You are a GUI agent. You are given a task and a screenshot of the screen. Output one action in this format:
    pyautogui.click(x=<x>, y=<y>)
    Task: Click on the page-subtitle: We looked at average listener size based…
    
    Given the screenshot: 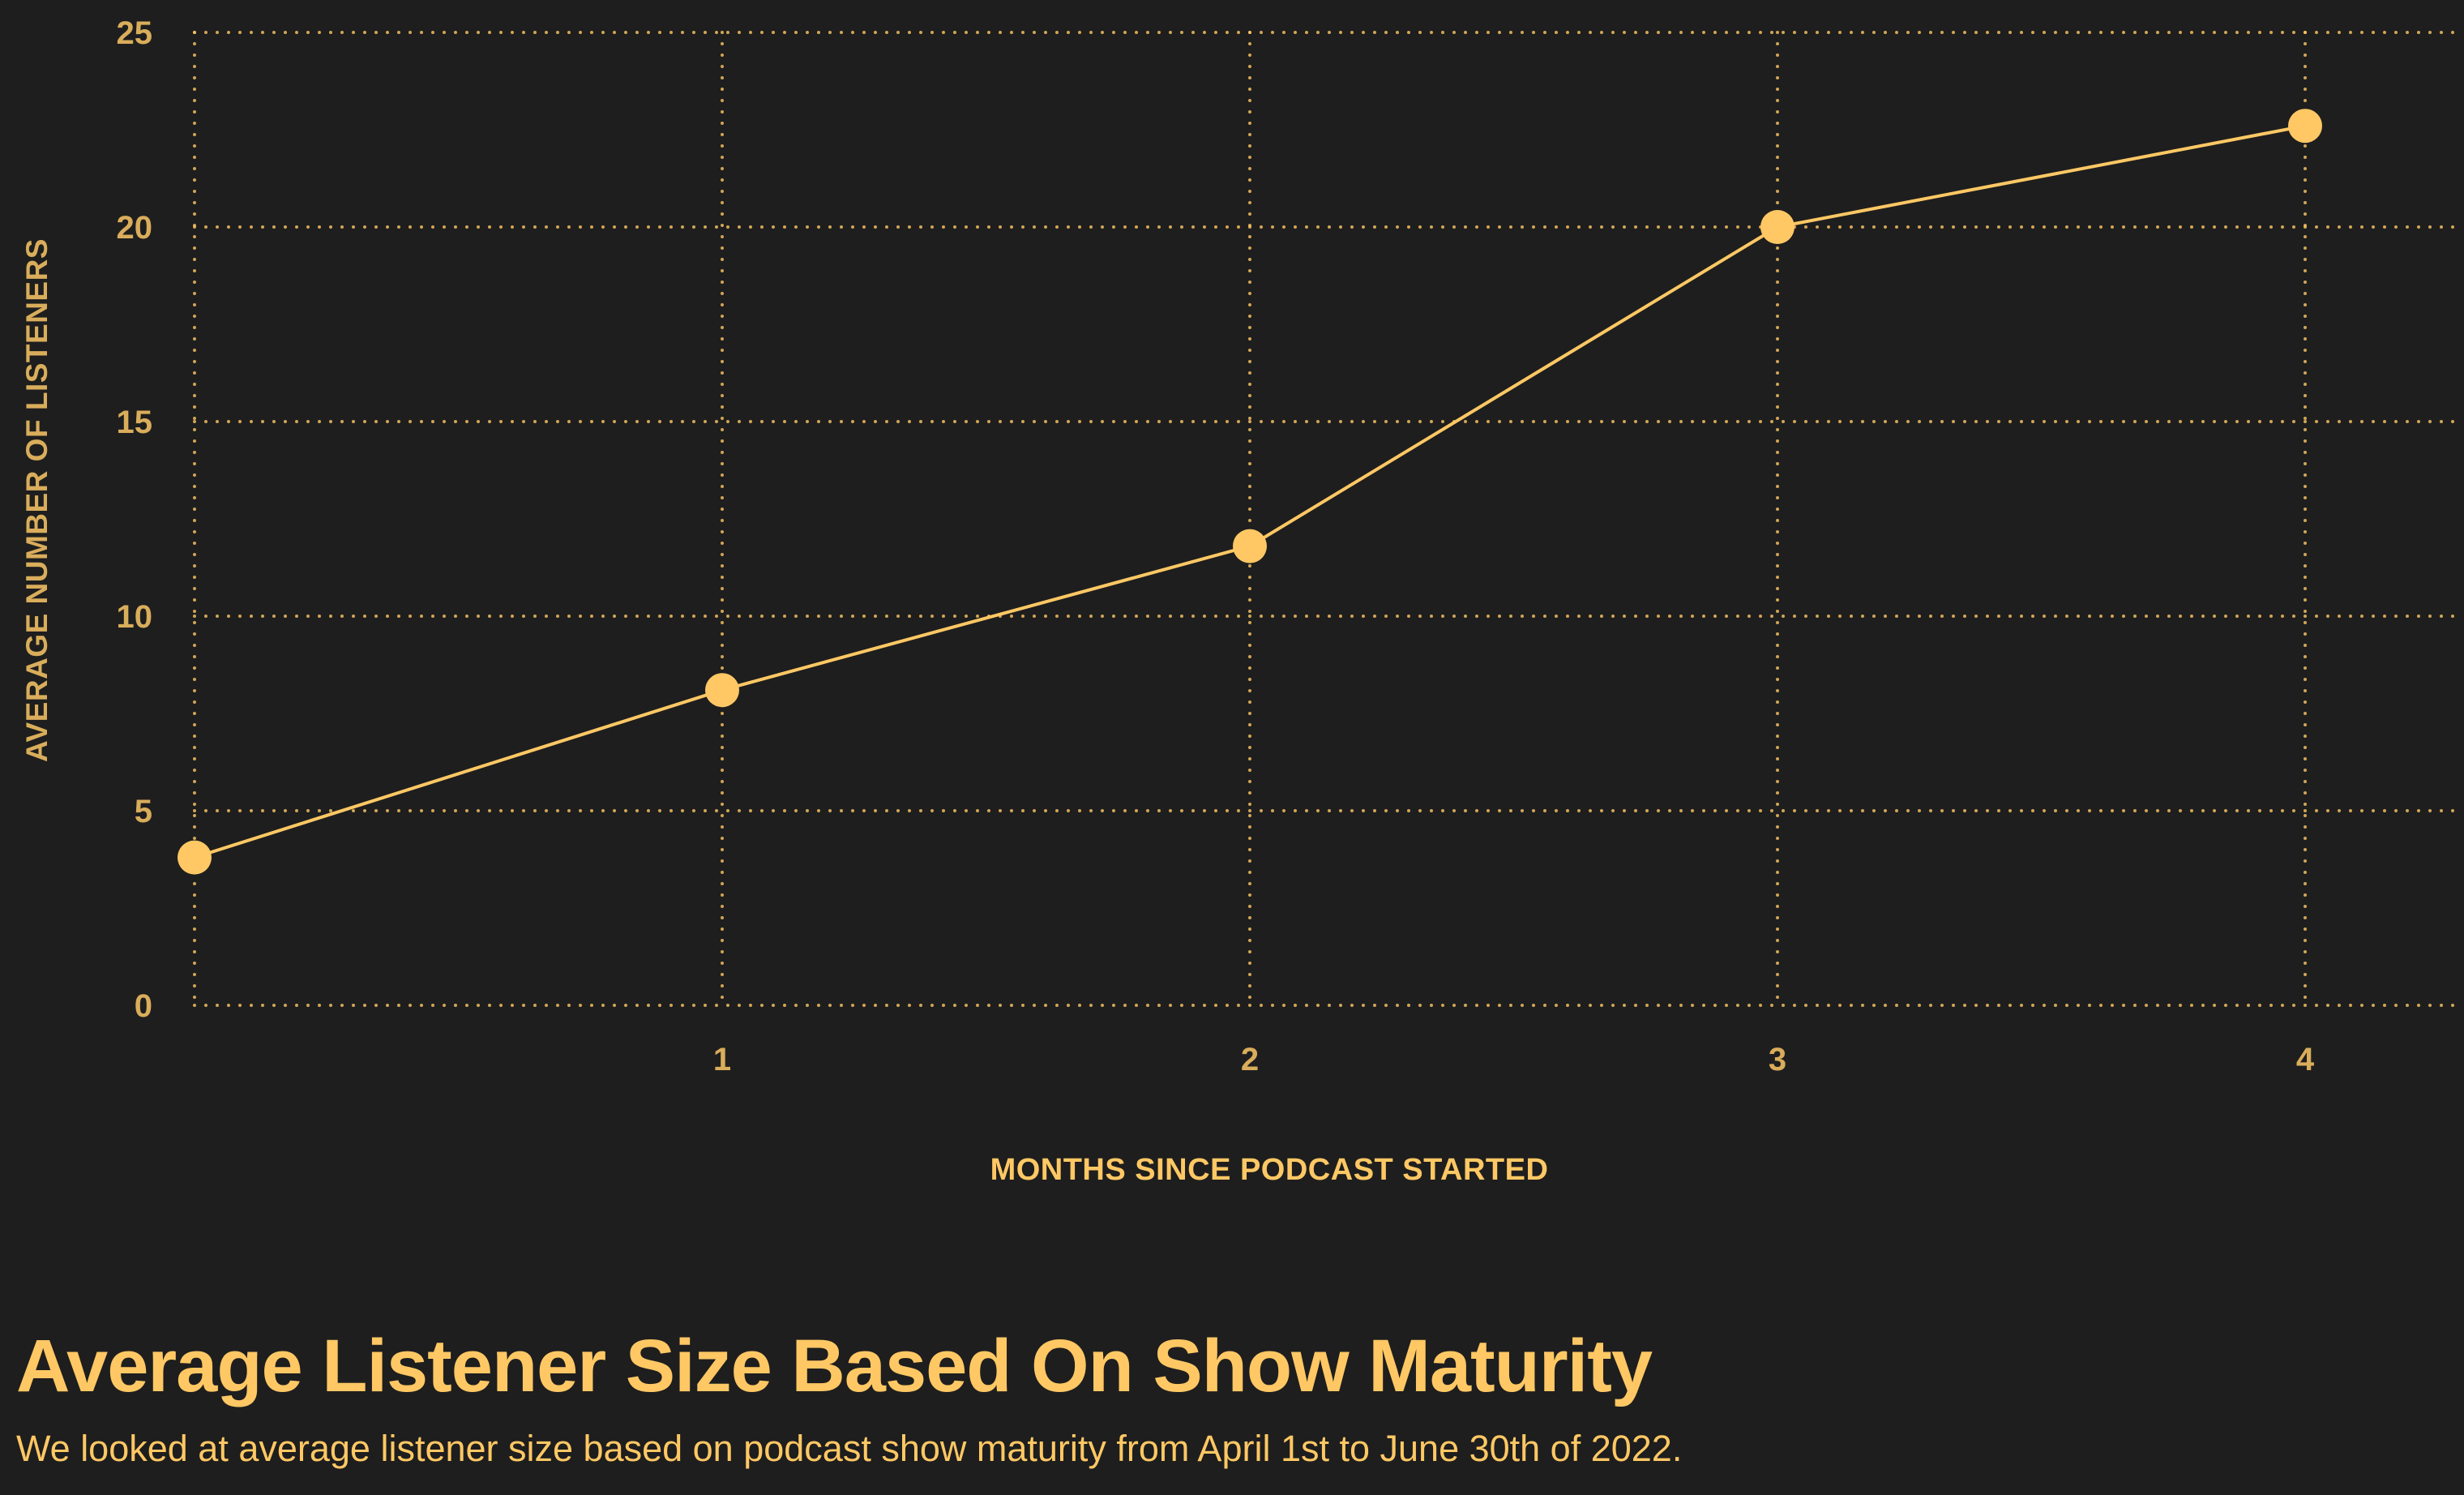 What is the action you would take?
    pyautogui.click(x=849, y=1448)
    